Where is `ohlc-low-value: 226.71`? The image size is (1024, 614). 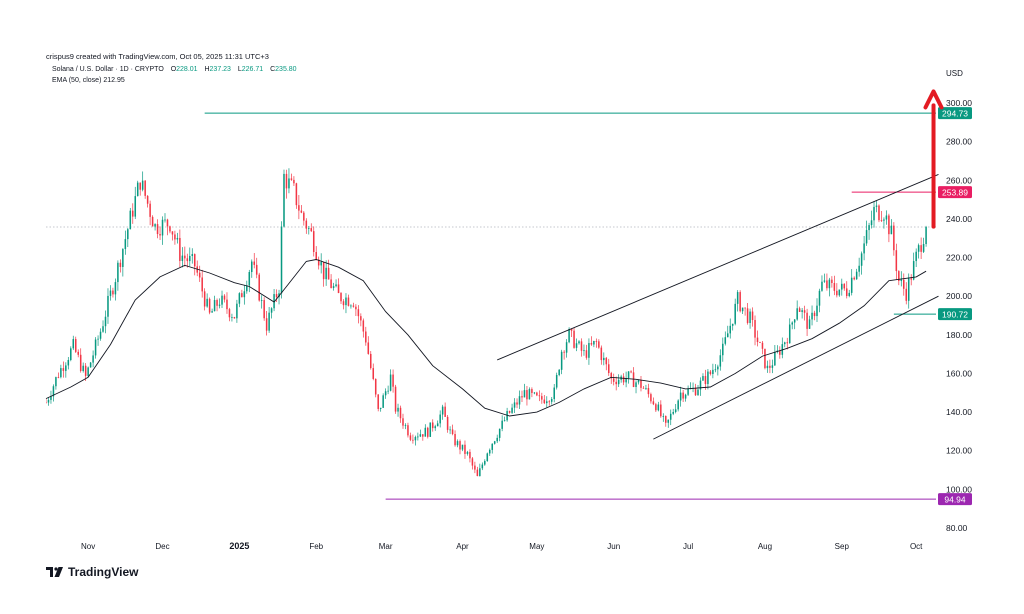 ohlc-low-value: 226.71 is located at coordinates (252, 69).